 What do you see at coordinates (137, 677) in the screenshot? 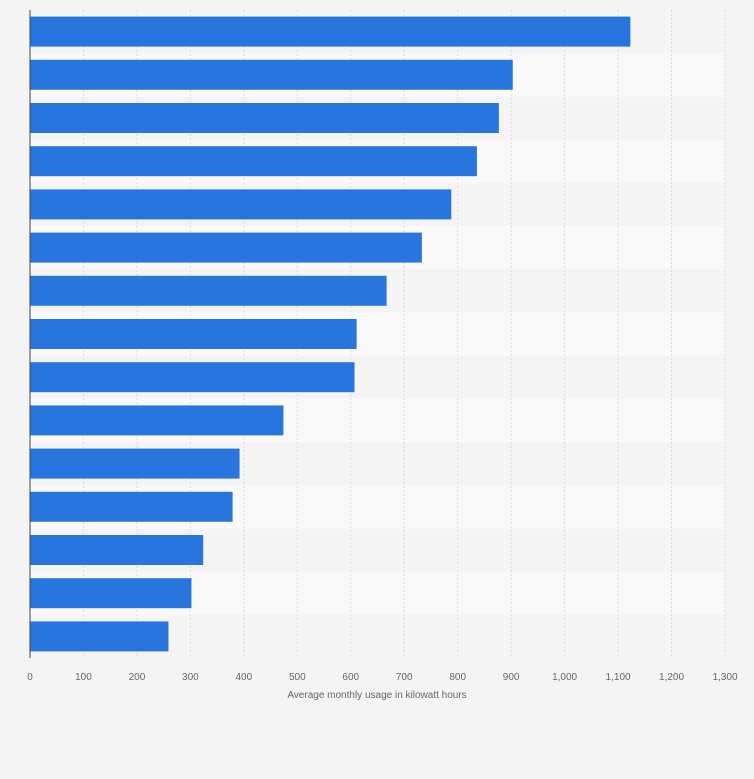
I see `x-tick-label: 200` at bounding box center [137, 677].